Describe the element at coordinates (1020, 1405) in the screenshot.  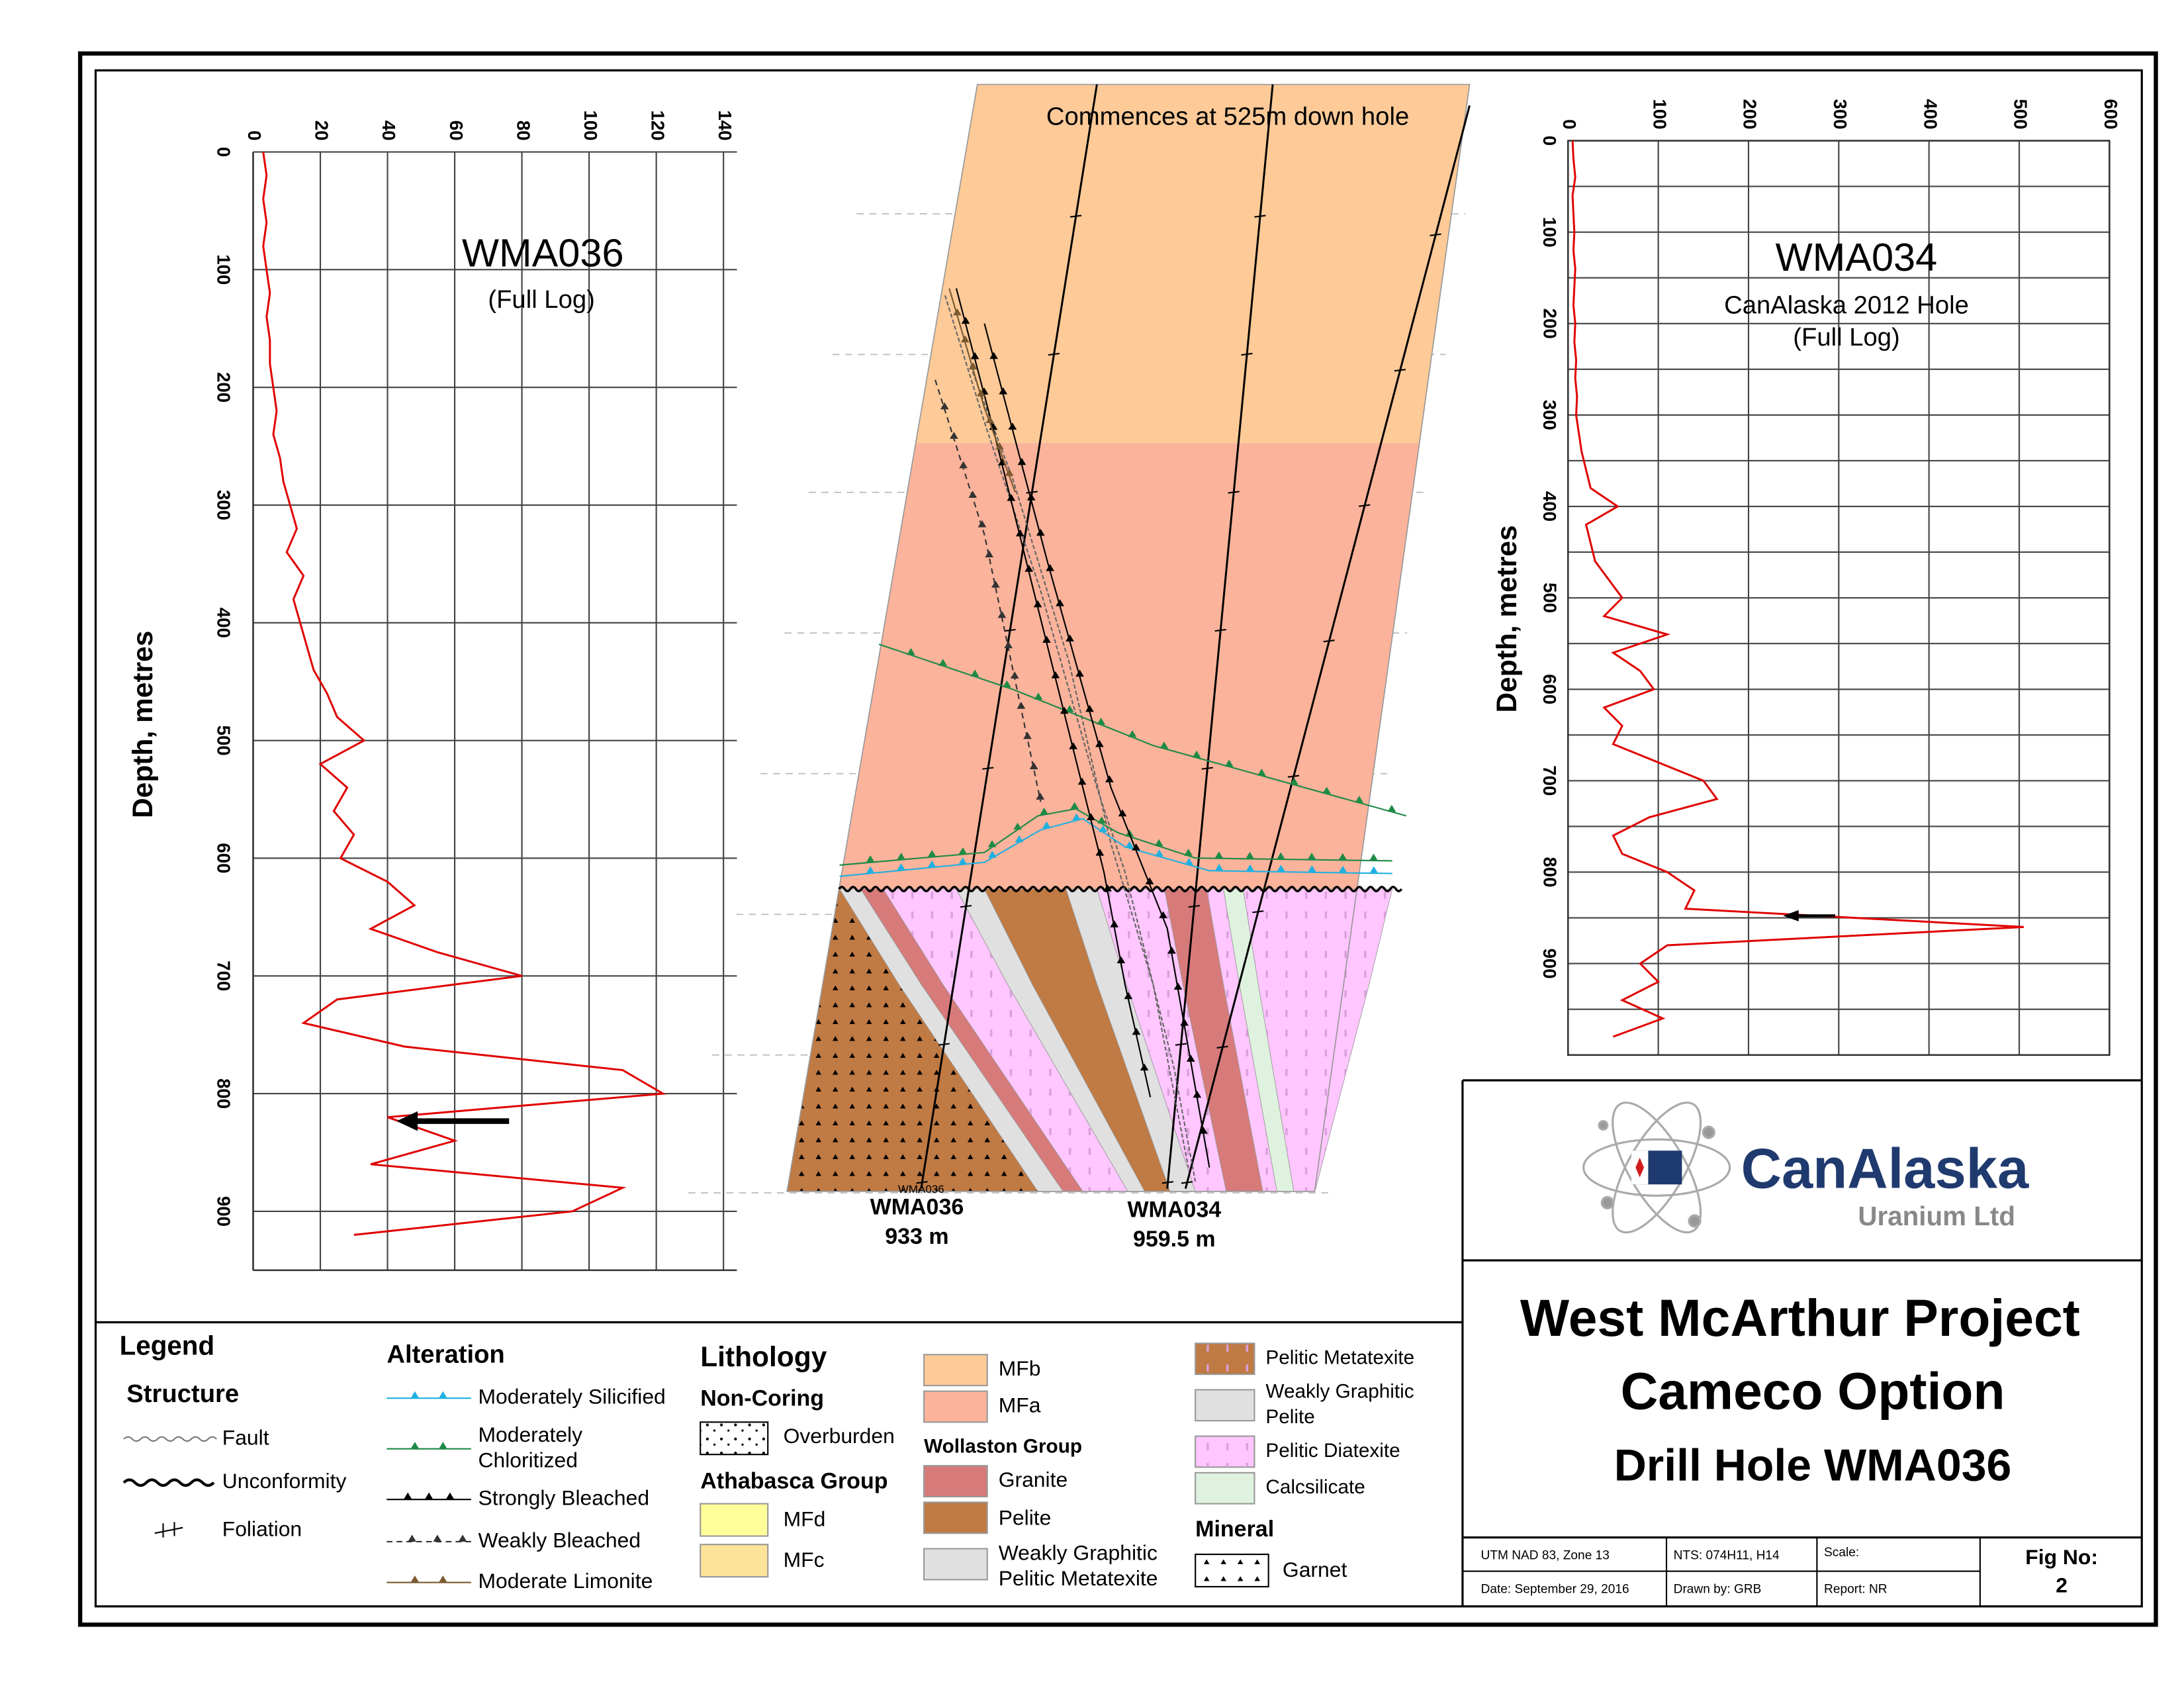
I see `legend-item: MFa` at that location.